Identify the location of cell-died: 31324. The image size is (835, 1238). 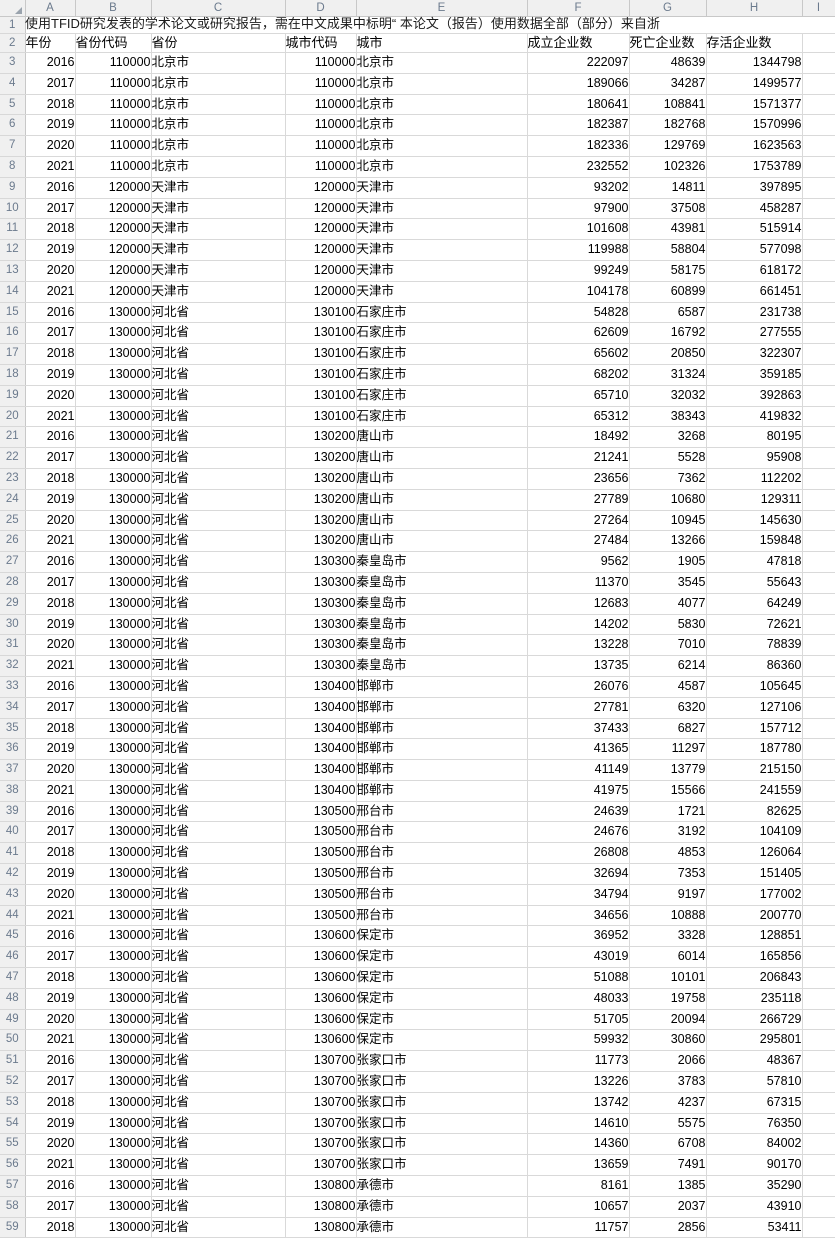
(668, 375).